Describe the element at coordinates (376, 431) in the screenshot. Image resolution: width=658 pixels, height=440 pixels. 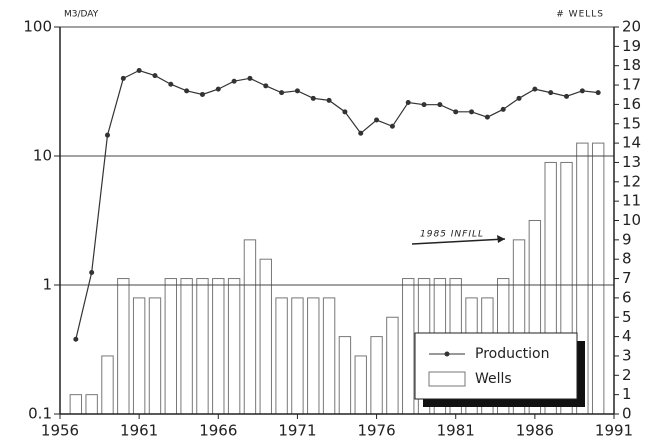
I see `x-tick-label: 1976` at that location.